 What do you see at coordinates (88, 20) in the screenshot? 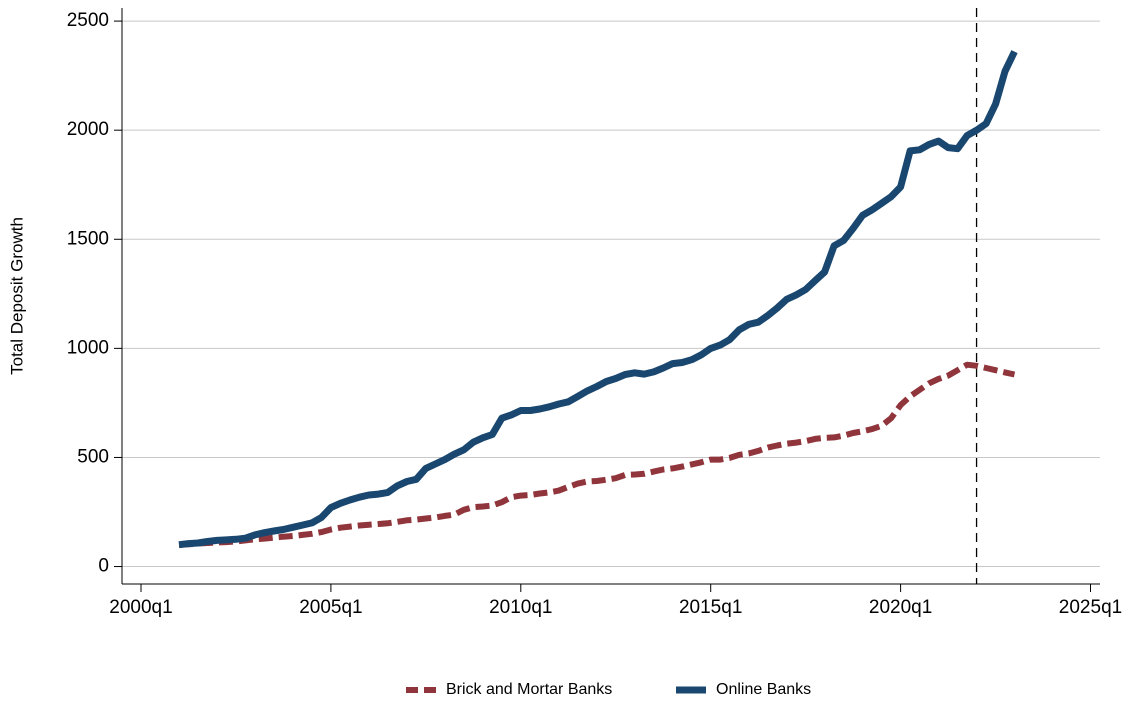
I see `y-tick-label: 2500` at bounding box center [88, 20].